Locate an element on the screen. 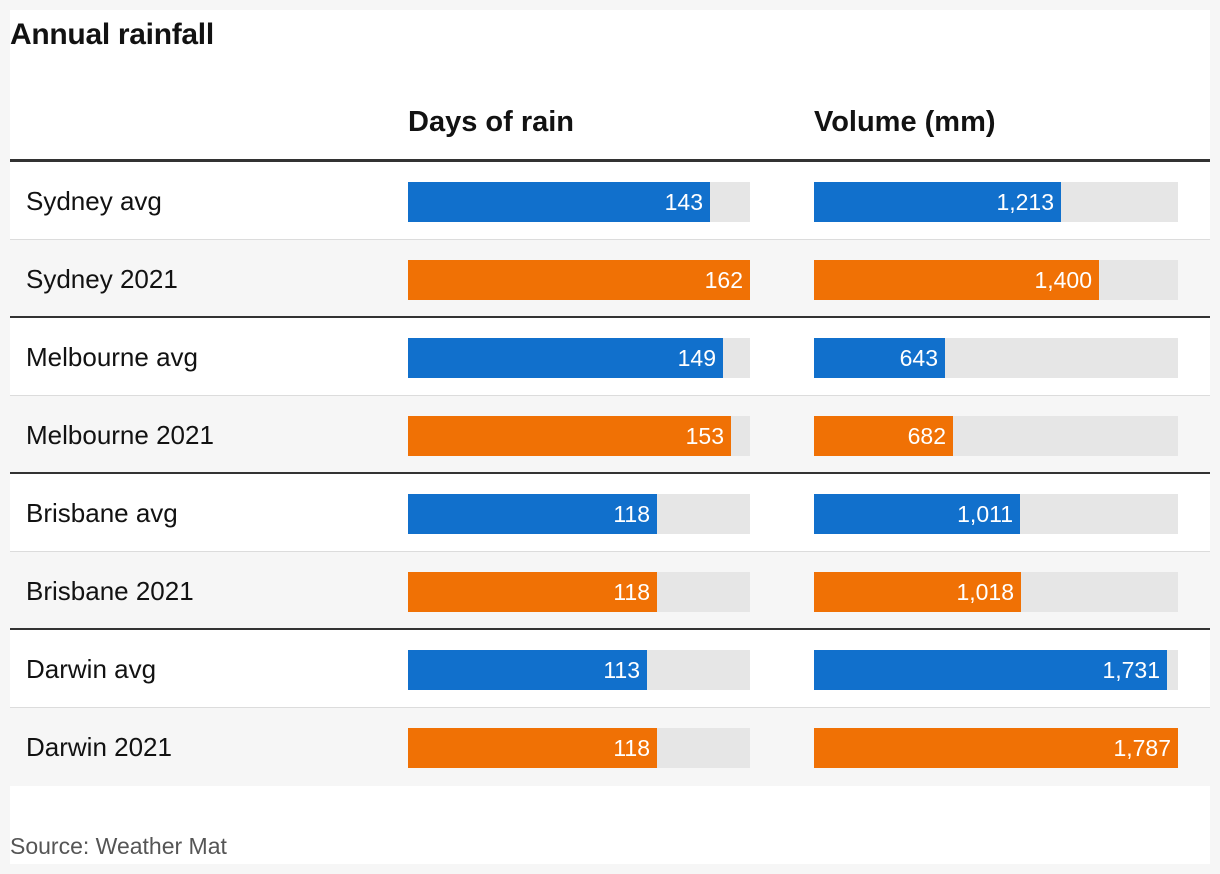 Image resolution: width=1220 pixels, height=874 pixels. volume-value-label: 1,787 is located at coordinates (1142, 748).